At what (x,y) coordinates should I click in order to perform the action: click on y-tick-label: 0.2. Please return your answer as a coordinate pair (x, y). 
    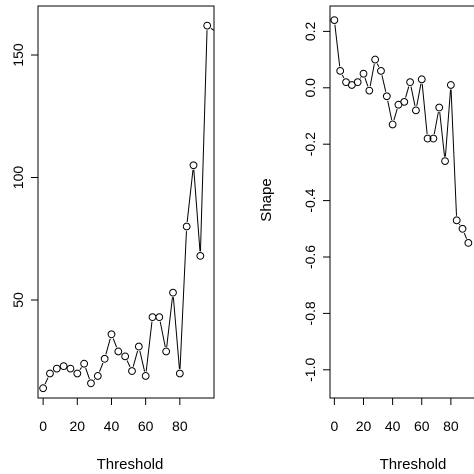
    Looking at the image, I should click on (310, 31).